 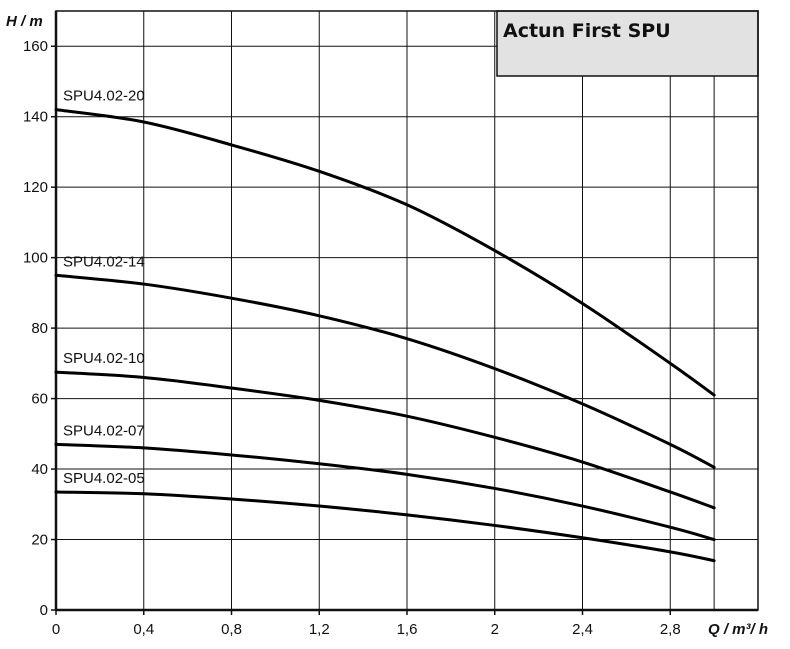 What do you see at coordinates (24, 21) in the screenshot?
I see `y-axis-label: H / m` at bounding box center [24, 21].